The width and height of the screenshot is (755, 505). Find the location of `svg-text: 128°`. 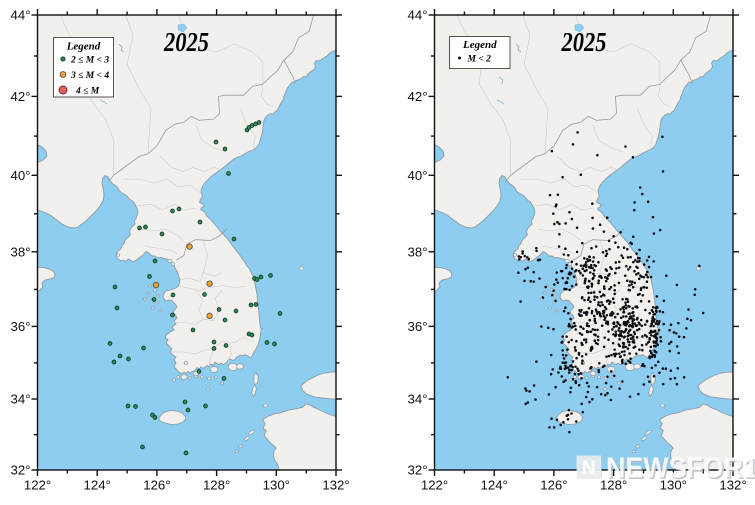

svg-text: 128° is located at coordinates (216, 485).